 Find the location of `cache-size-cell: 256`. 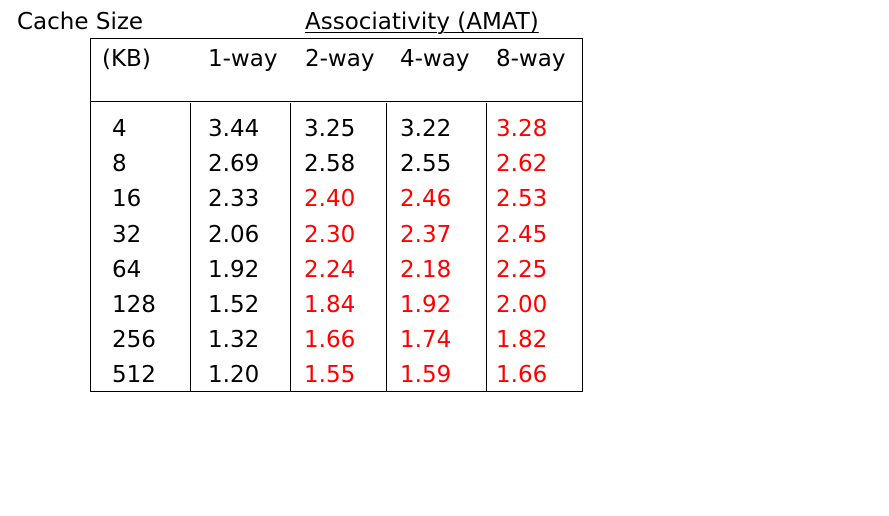

cache-size-cell: 256 is located at coordinates (134, 340).